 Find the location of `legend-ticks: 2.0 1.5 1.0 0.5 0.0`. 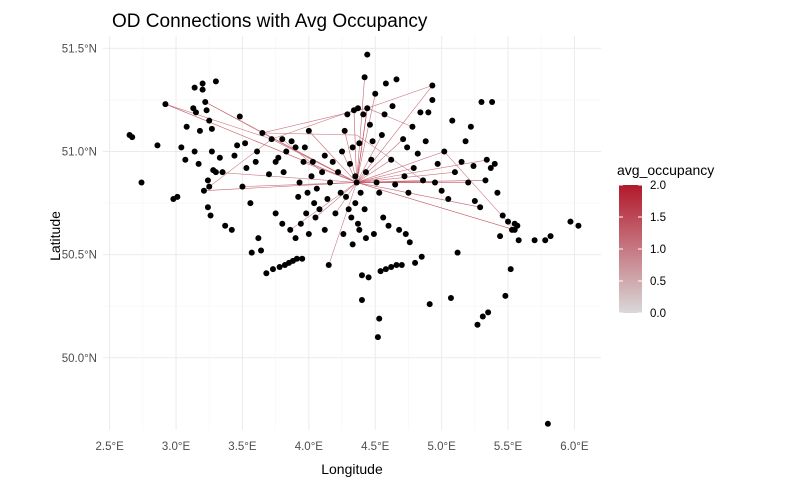

legend-ticks: 2.0 1.5 1.0 0.5 0.0 is located at coordinates (642, 250).